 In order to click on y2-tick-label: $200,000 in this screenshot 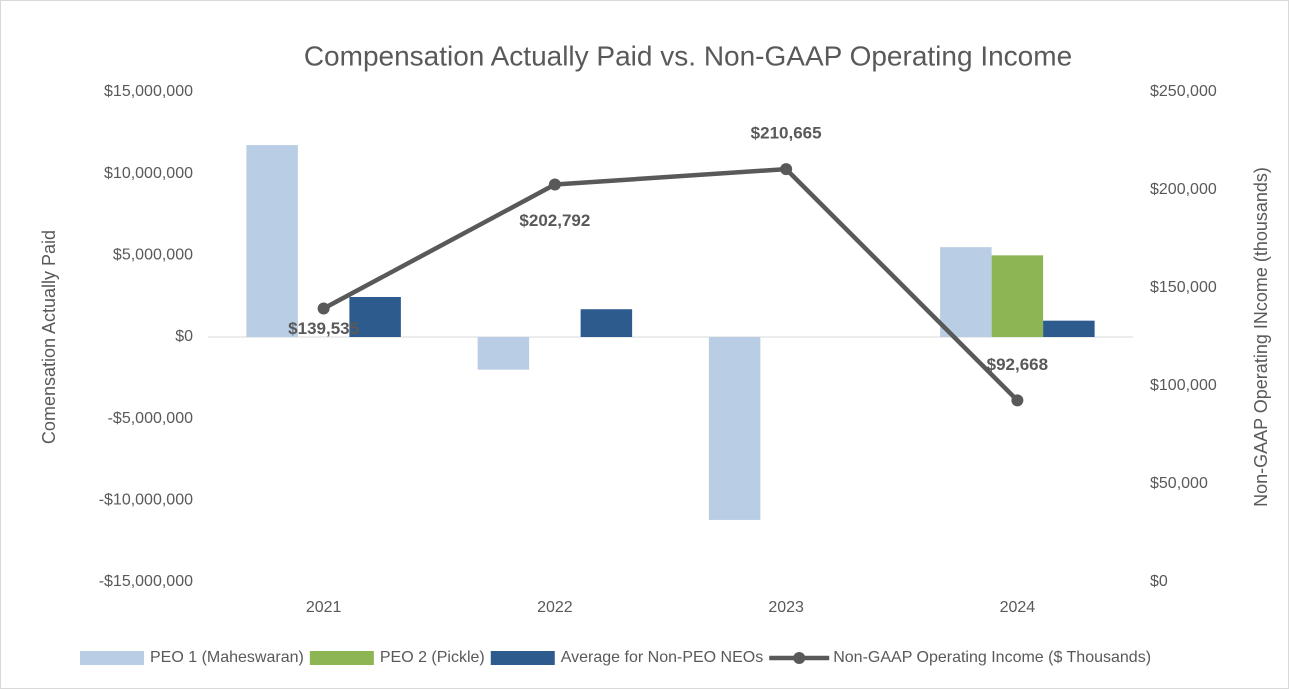, I will do `click(1183, 189)`.